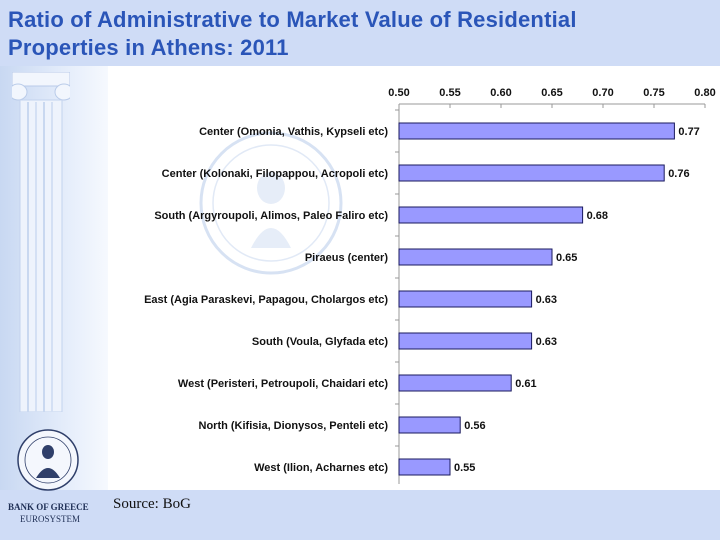  I want to click on category-label: Center (Omonia, Vathis, Kypseli etc), so click(293, 132).